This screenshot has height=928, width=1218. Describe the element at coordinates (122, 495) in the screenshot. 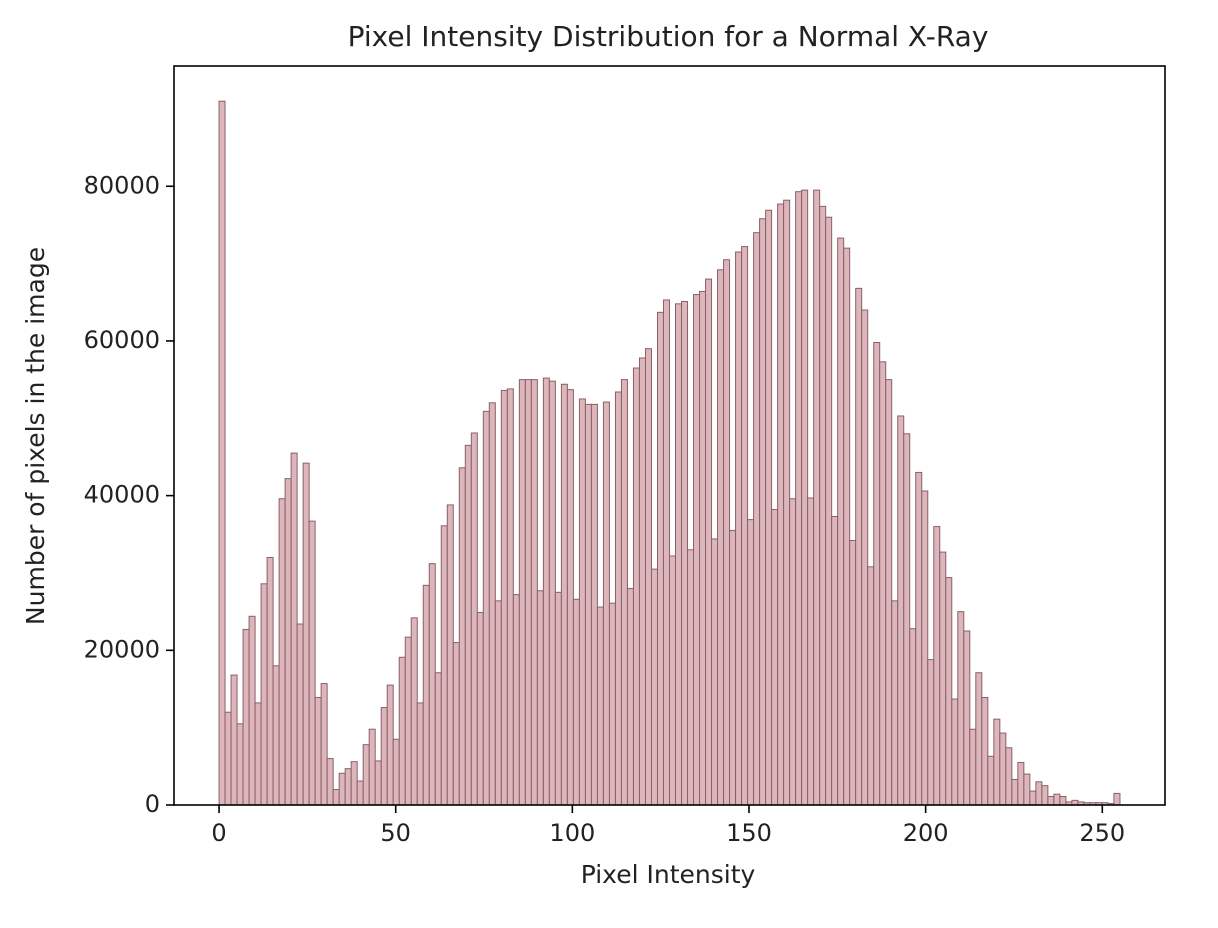

I see `y-tick-label: 40000` at that location.